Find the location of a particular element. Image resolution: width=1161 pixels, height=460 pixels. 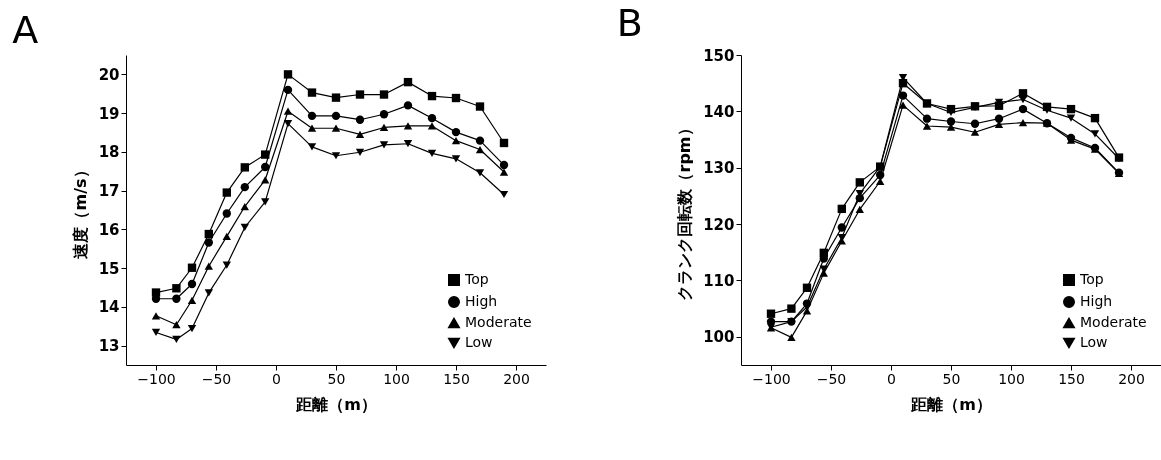

y-tick-label: 18 is located at coordinates (109, 152).